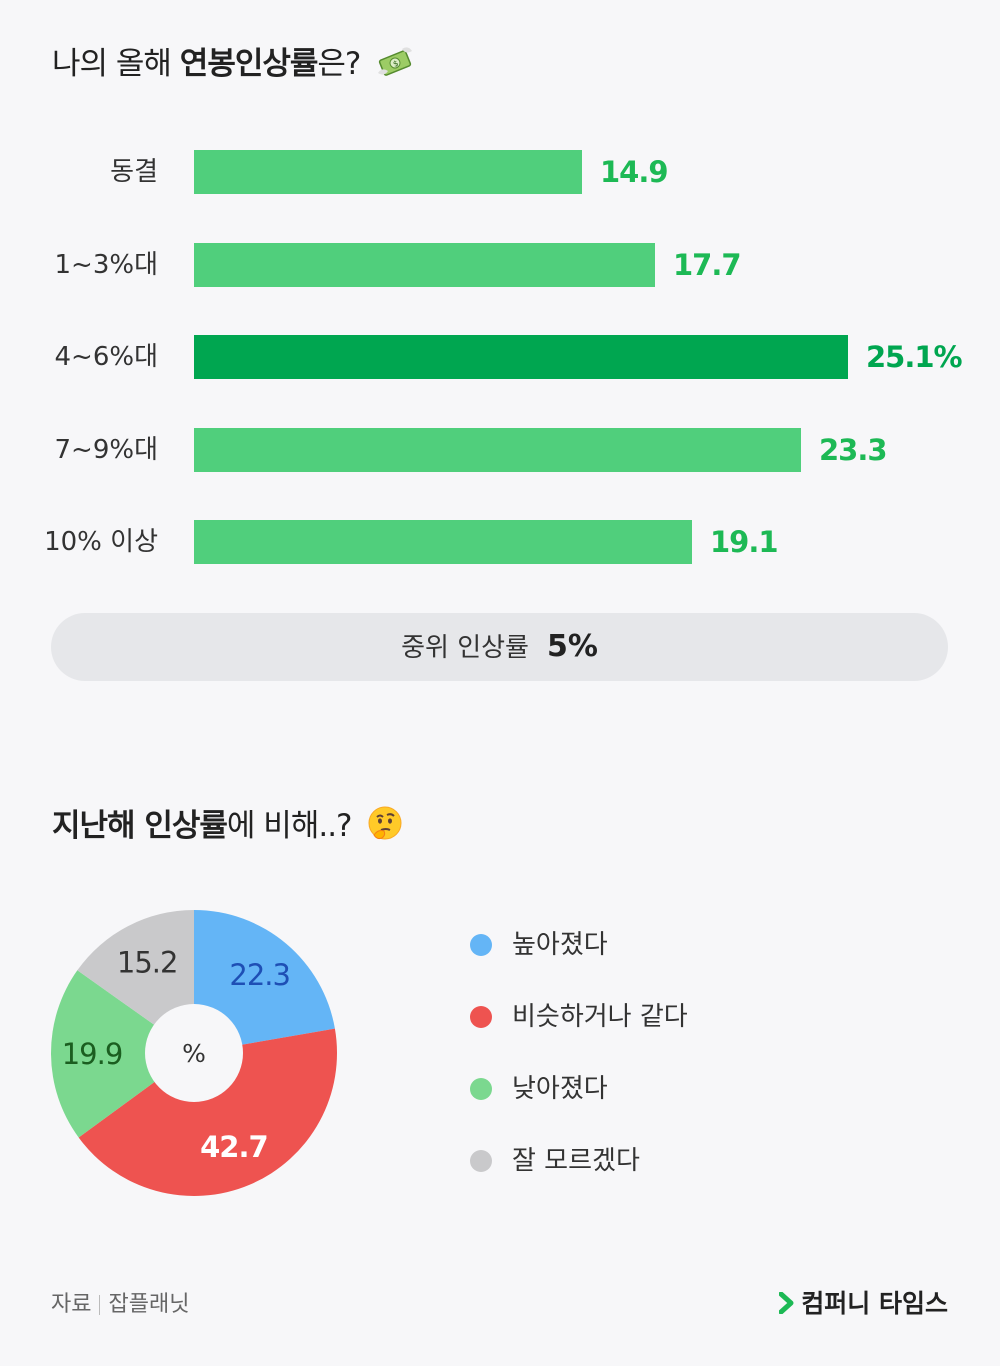  What do you see at coordinates (149, 1304) in the screenshot?
I see `source-name: 잡플래닛` at bounding box center [149, 1304].